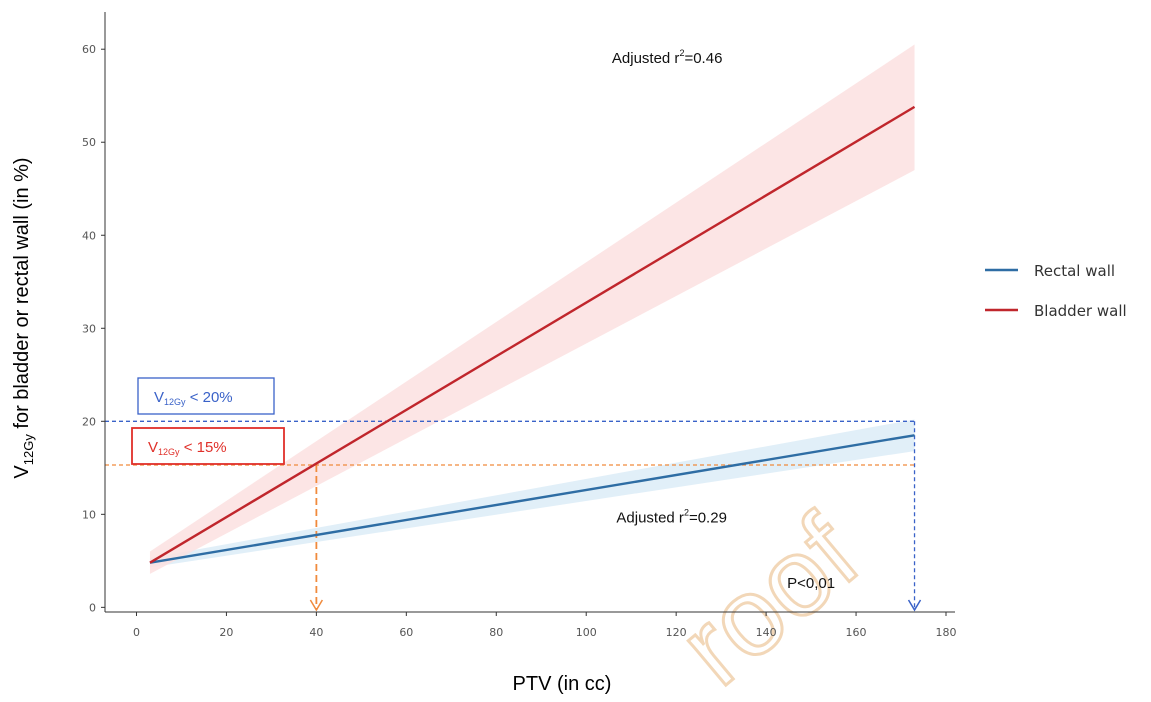 The width and height of the screenshot is (1151, 702). I want to click on x-tick-label: 60, so click(406, 632).